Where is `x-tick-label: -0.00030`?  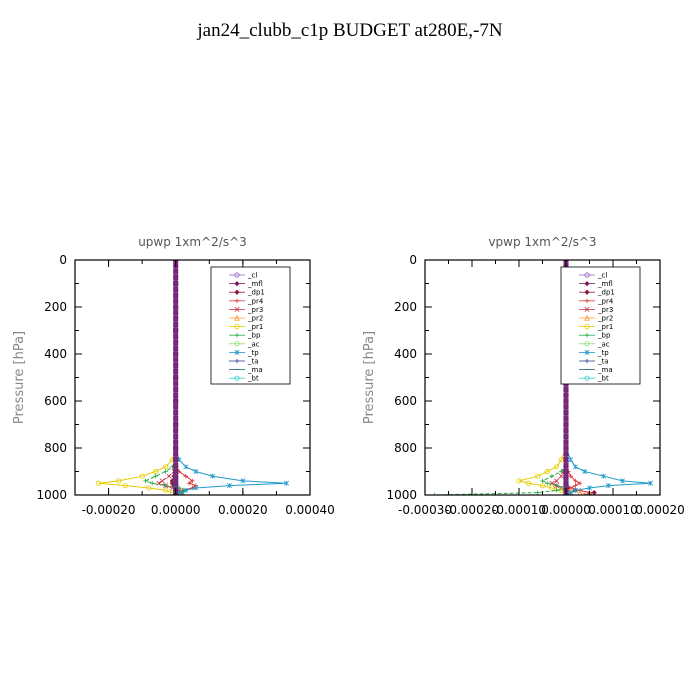 x-tick-label: -0.00030 is located at coordinates (425, 510).